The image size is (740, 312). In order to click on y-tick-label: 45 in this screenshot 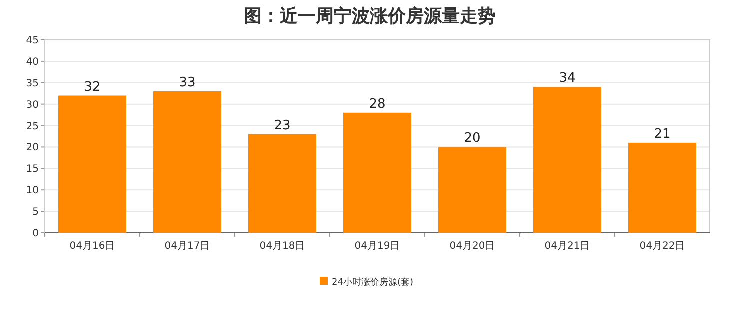, I will do `click(32, 41)`.